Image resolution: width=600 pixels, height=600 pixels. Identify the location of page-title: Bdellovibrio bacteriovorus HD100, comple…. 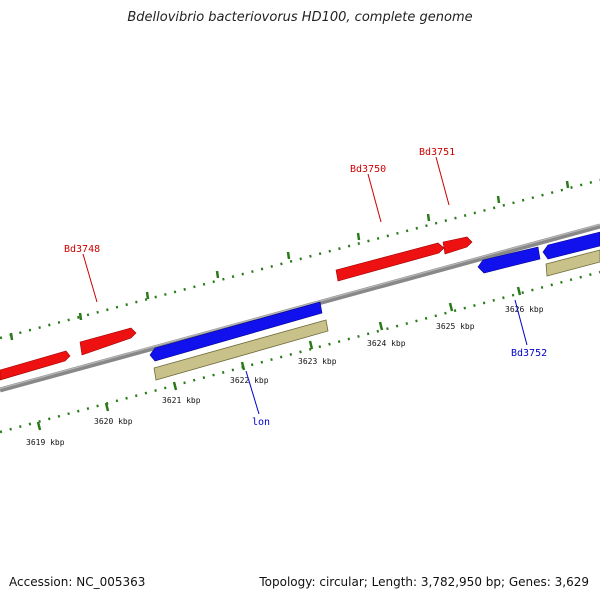
(300, 17).